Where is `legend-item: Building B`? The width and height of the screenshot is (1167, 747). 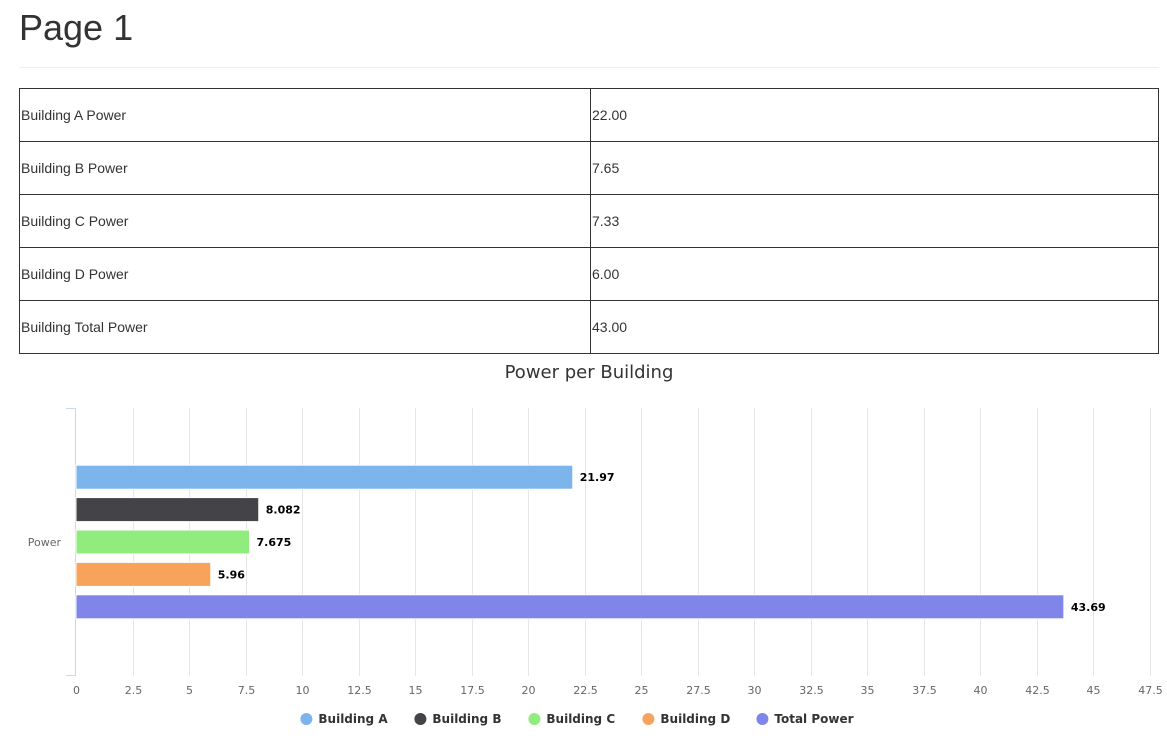
legend-item: Building B is located at coordinates (457, 719).